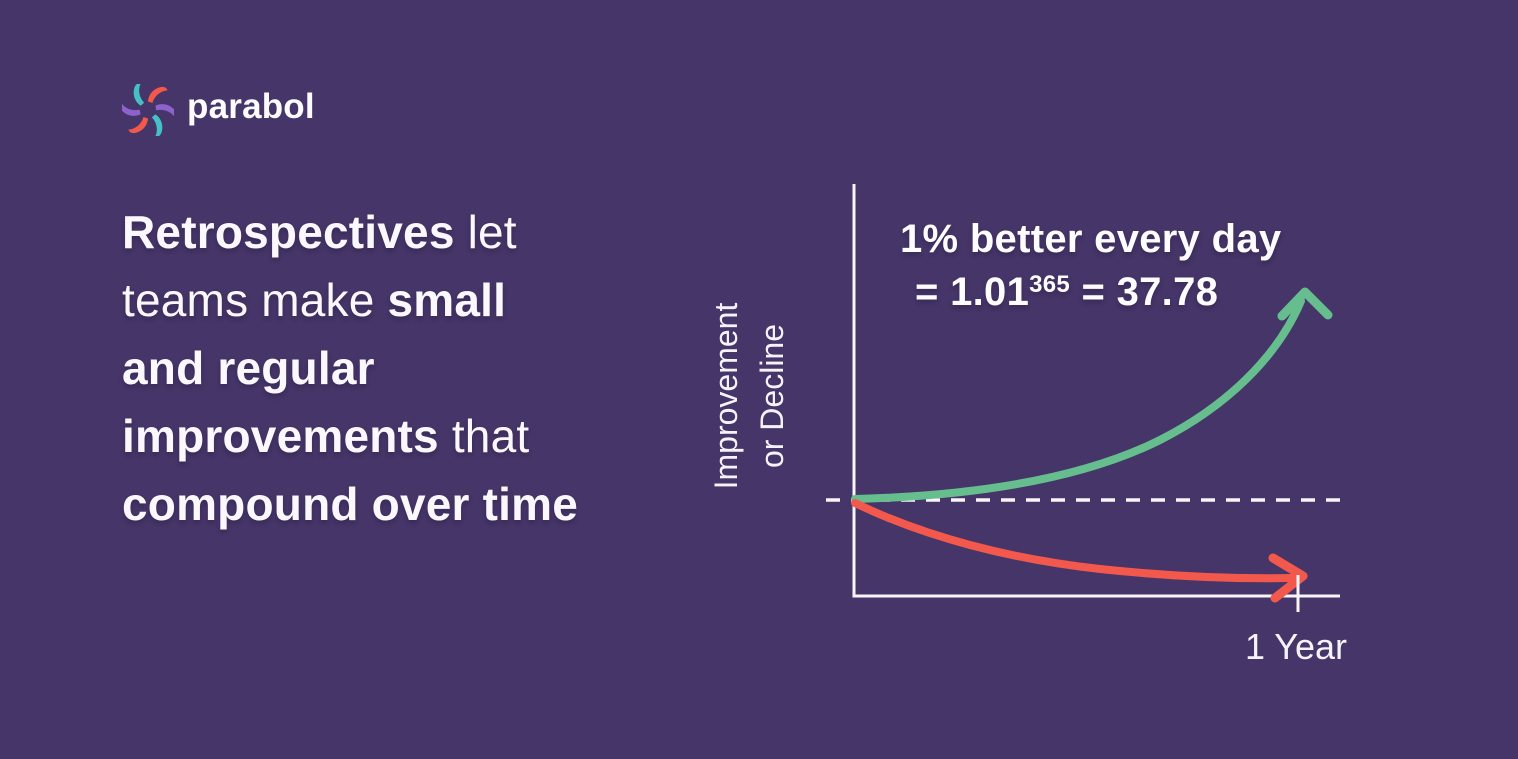  What do you see at coordinates (248, 368) in the screenshot?
I see `headline-line: and regular` at bounding box center [248, 368].